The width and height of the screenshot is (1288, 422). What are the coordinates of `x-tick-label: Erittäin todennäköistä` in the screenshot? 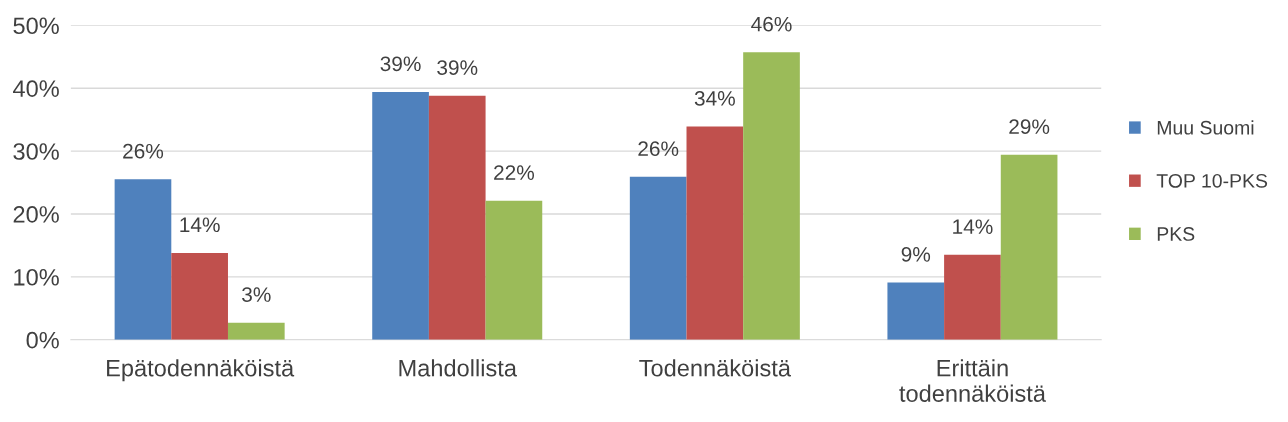 It's located at (972, 380).